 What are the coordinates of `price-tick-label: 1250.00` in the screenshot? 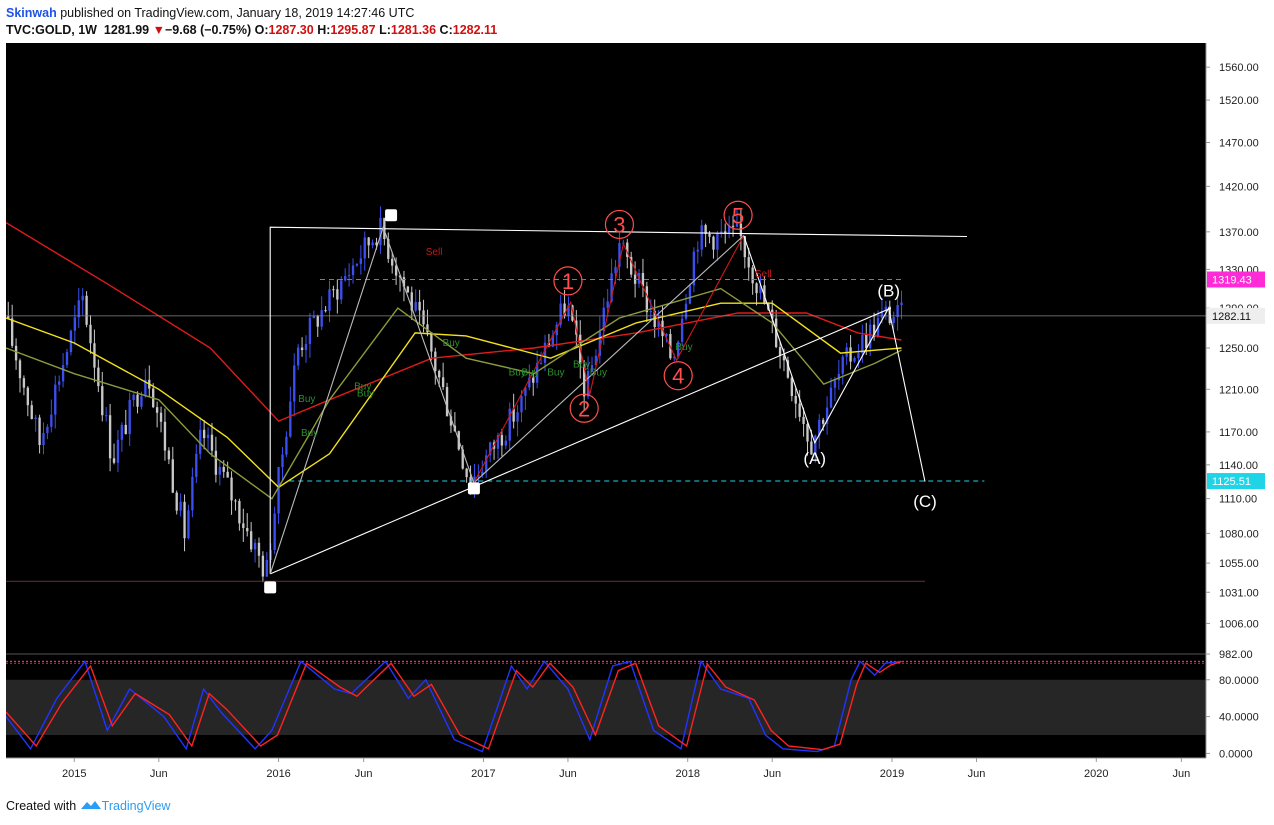 It's located at (1239, 349).